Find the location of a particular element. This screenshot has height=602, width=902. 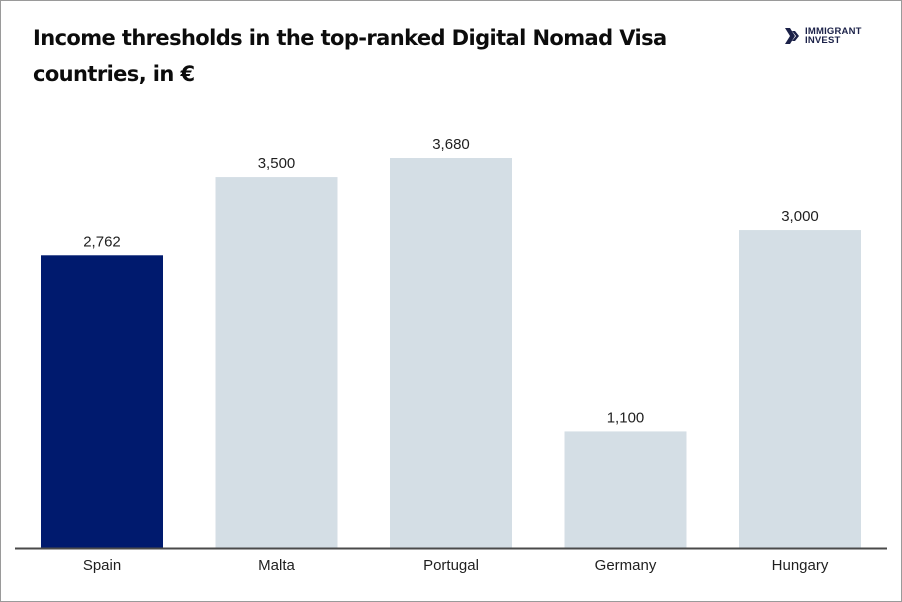

bar-hungary is located at coordinates (800, 389).